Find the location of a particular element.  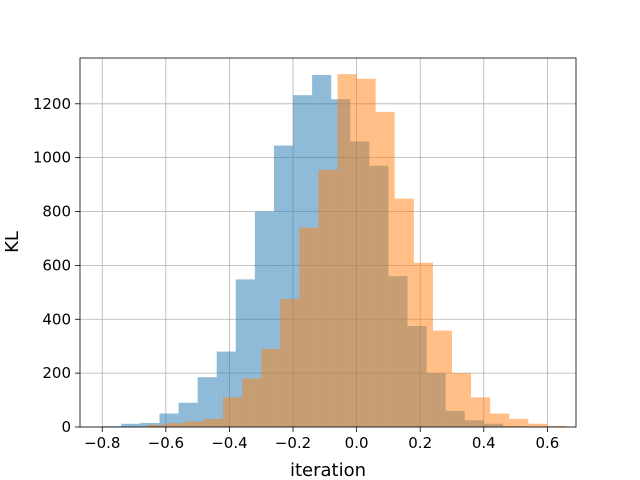

x-tick-label: −0.6 is located at coordinates (166, 443).